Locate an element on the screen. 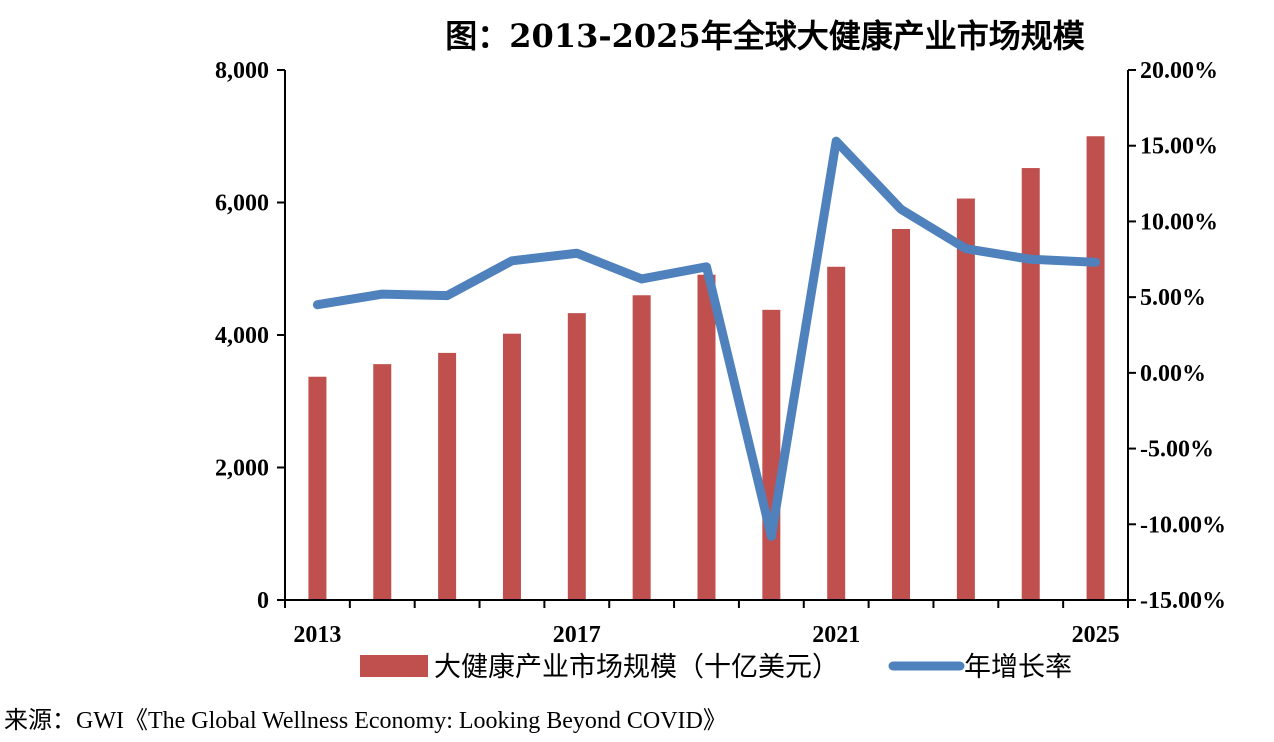 Image resolution: width=1274 pixels, height=742 pixels. y-left-tick-label: 6,000 is located at coordinates (242, 204).